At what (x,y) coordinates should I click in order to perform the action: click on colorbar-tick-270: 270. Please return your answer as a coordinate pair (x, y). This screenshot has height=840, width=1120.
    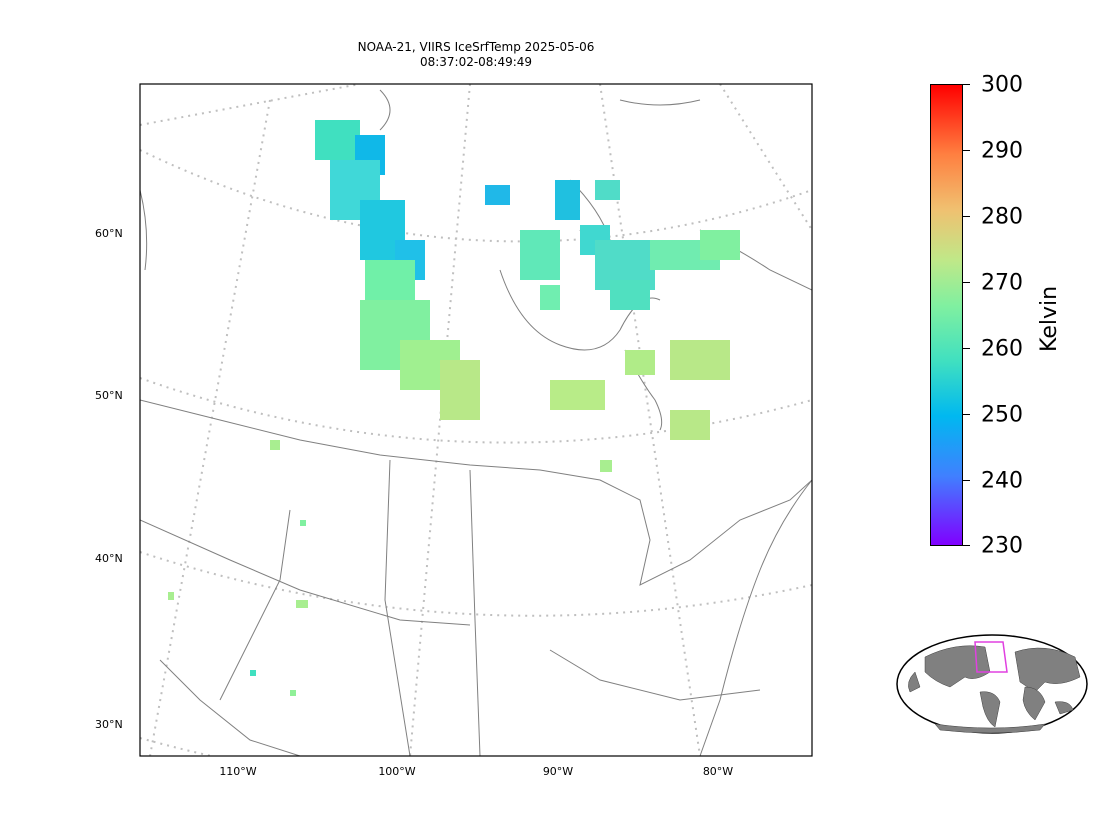
    Looking at the image, I should click on (1002, 283).